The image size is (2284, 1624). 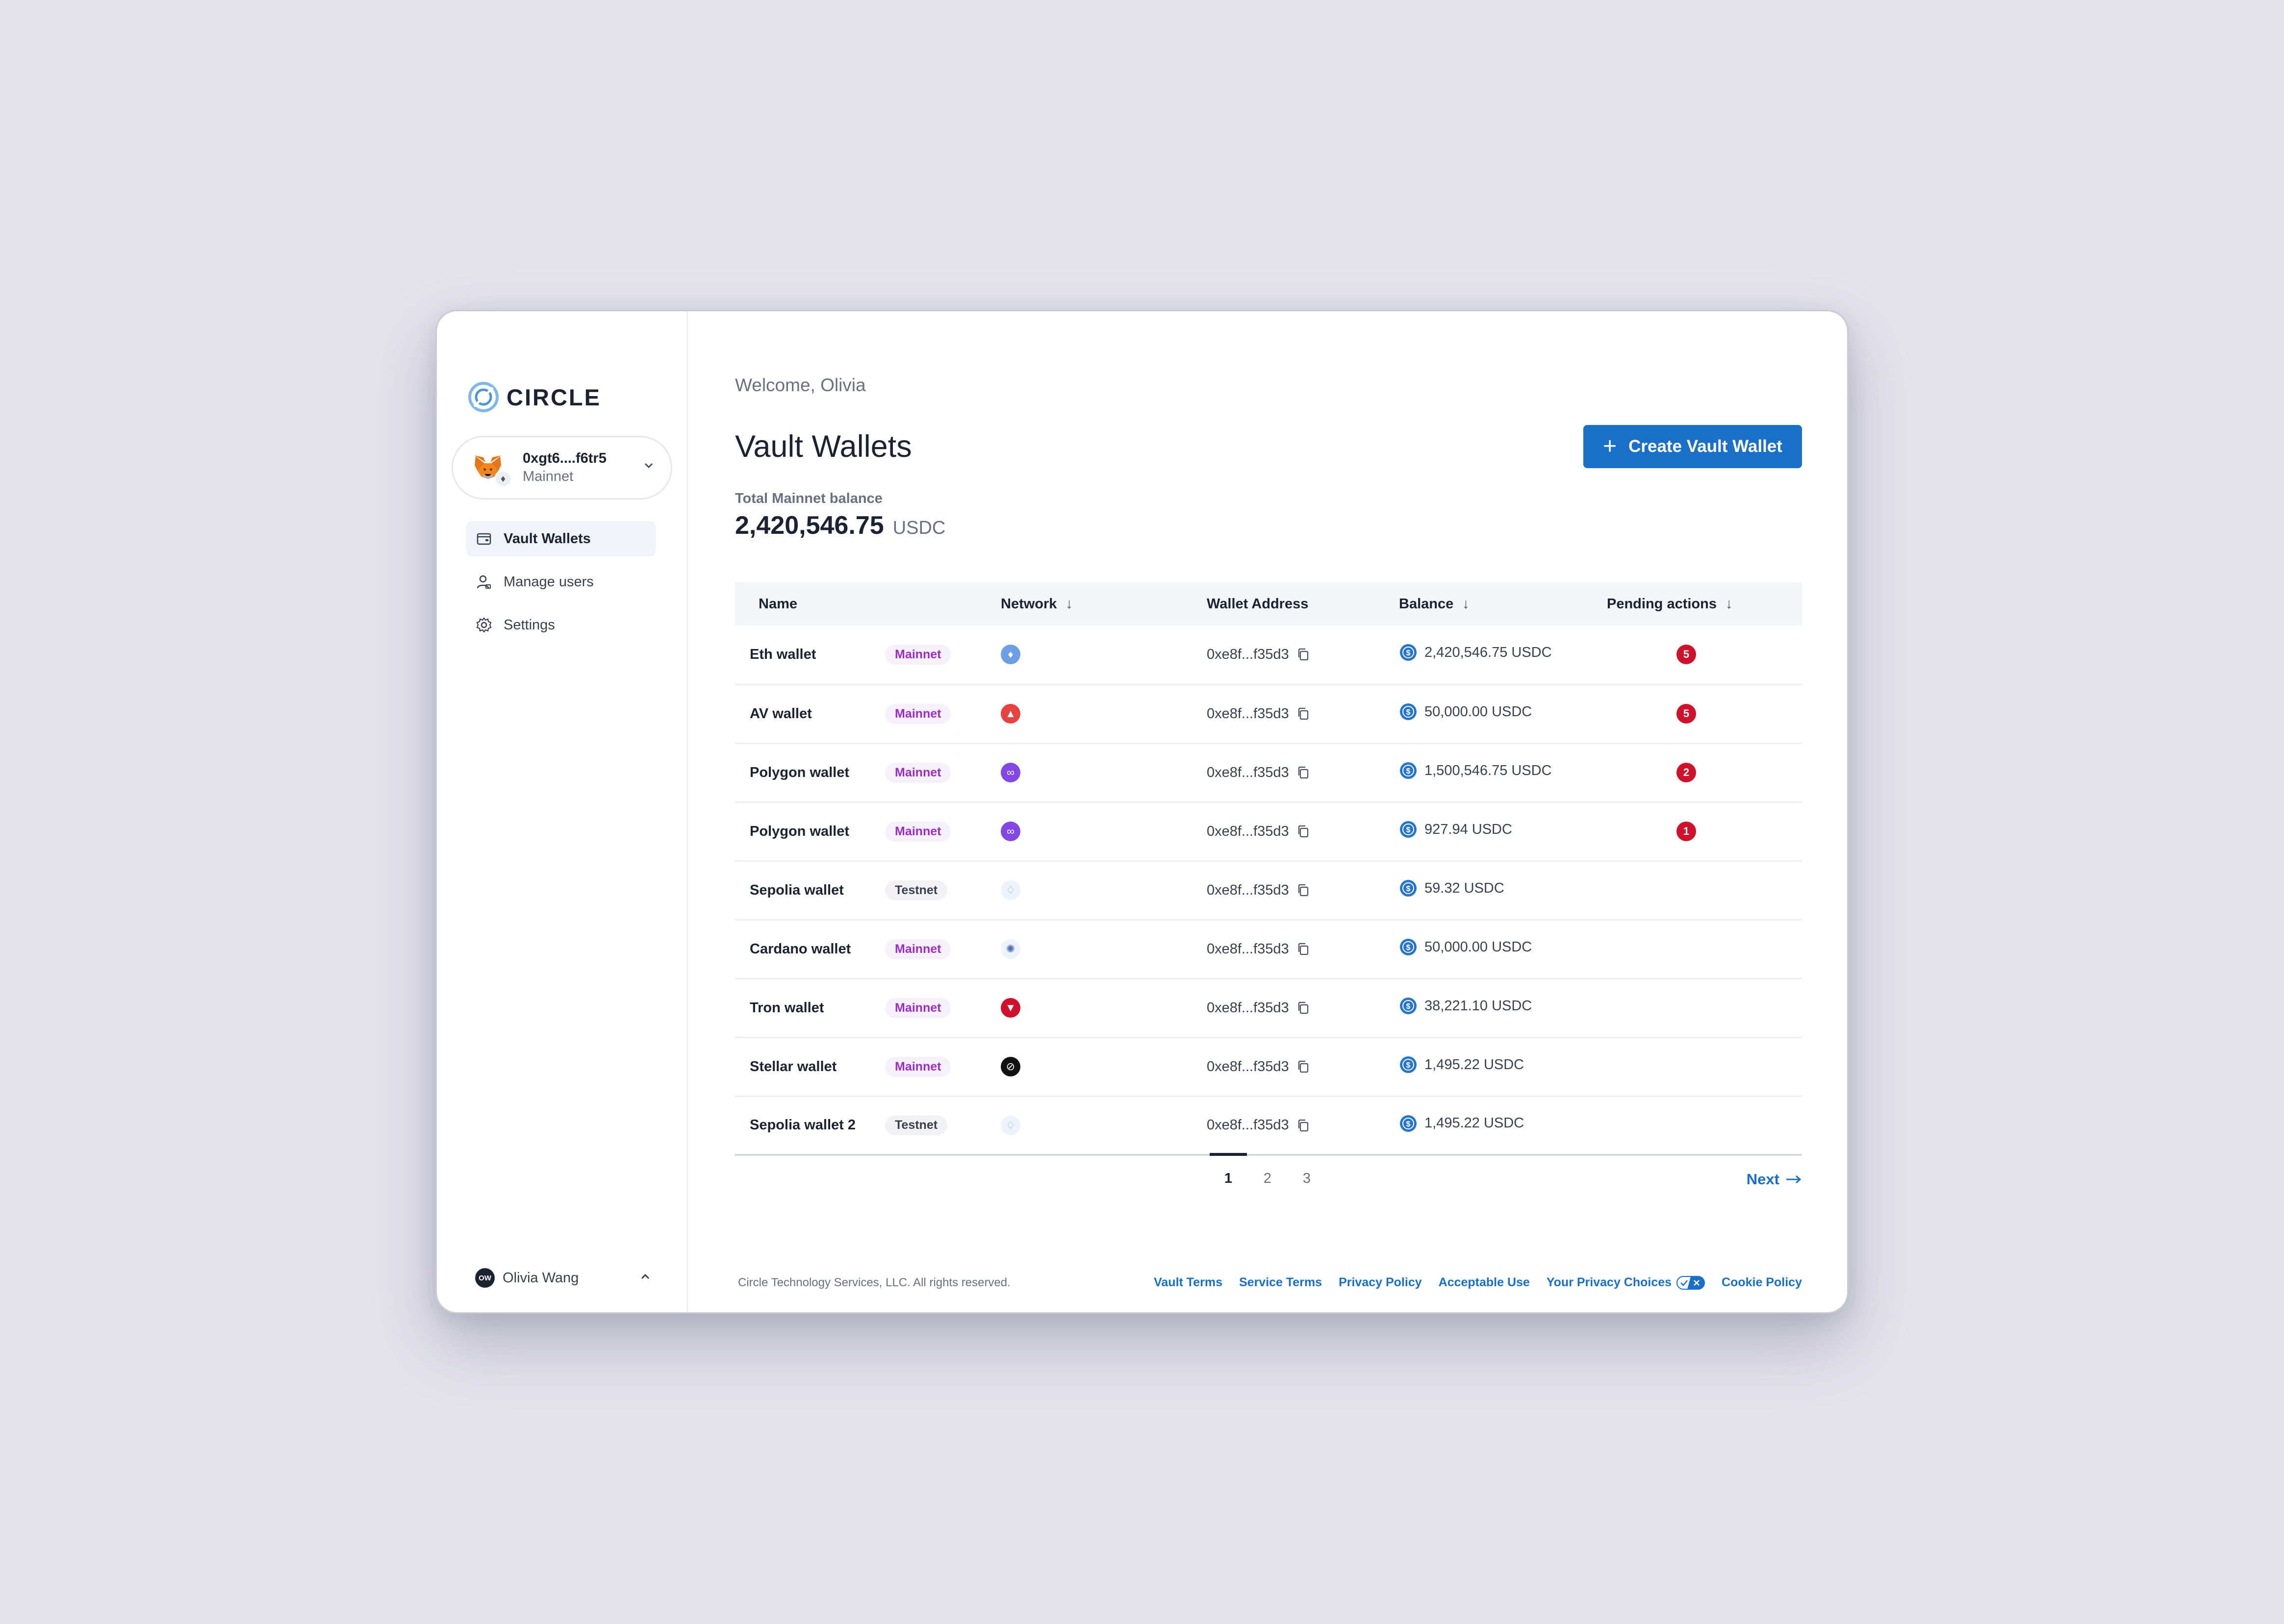 I want to click on wallet-name: Cardano wallet, so click(x=800, y=949).